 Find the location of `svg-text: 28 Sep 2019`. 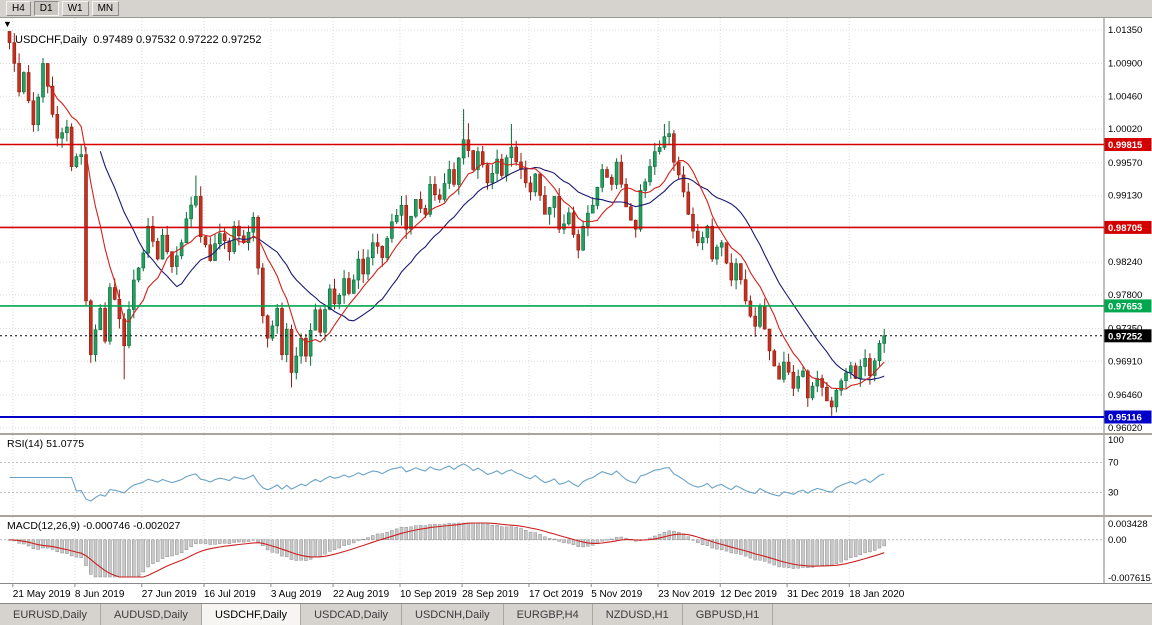

svg-text: 28 Sep 2019 is located at coordinates (490, 594).